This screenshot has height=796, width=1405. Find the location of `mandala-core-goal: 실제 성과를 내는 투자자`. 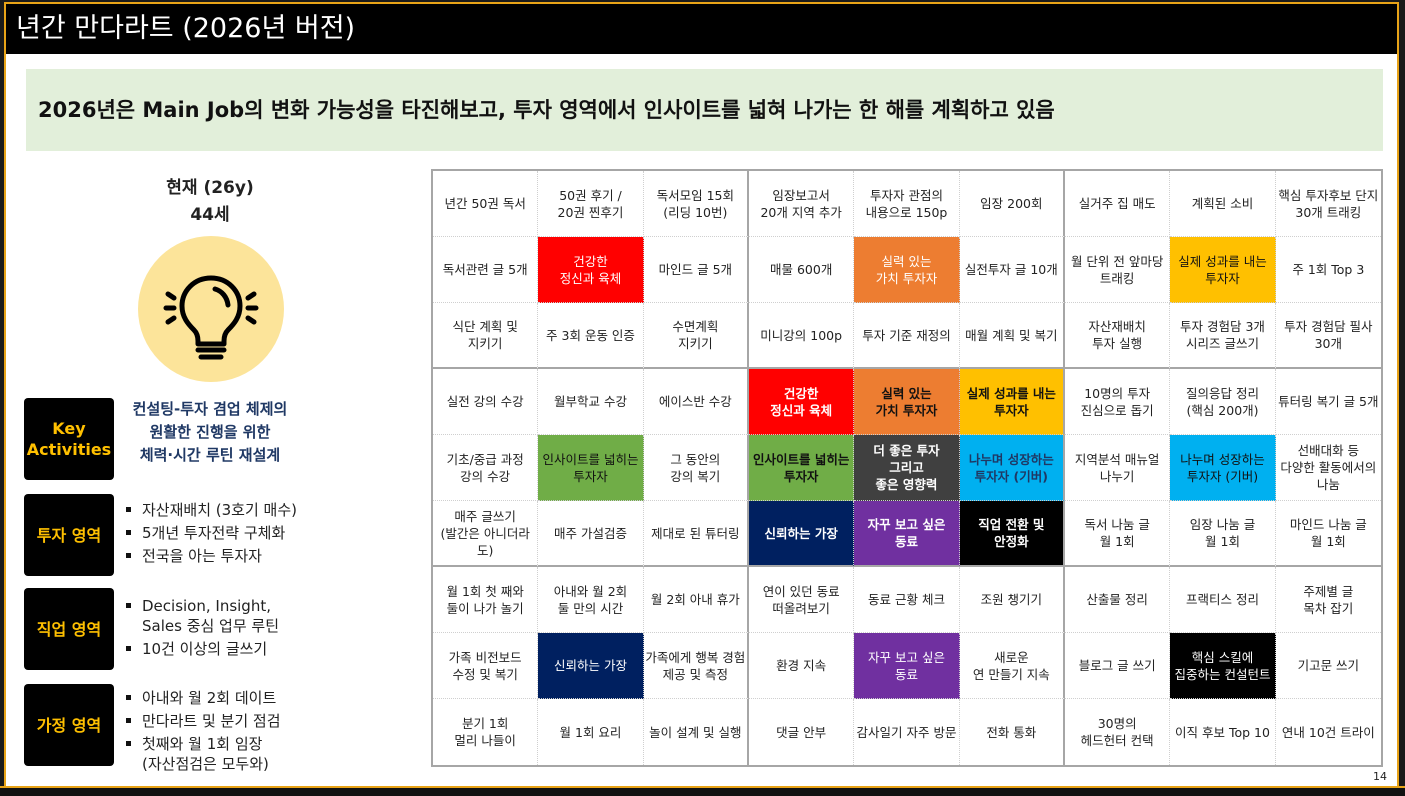

mandala-core-goal: 실제 성과를 내는 투자자 is located at coordinates (1012, 402).